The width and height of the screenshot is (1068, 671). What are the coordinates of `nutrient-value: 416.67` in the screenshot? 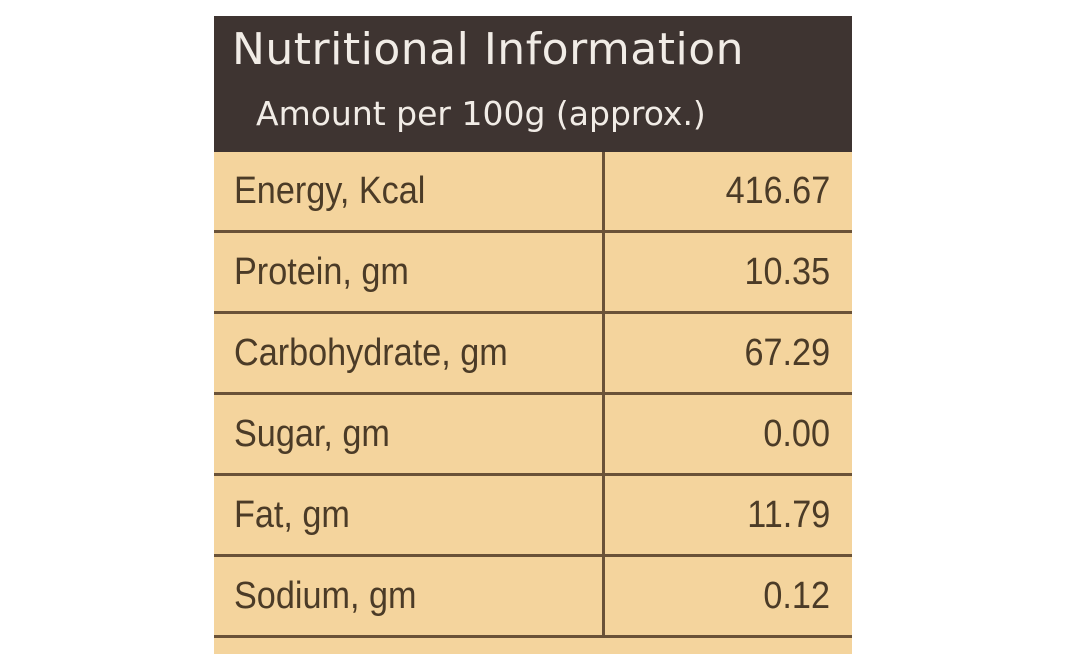 It's located at (777, 191).